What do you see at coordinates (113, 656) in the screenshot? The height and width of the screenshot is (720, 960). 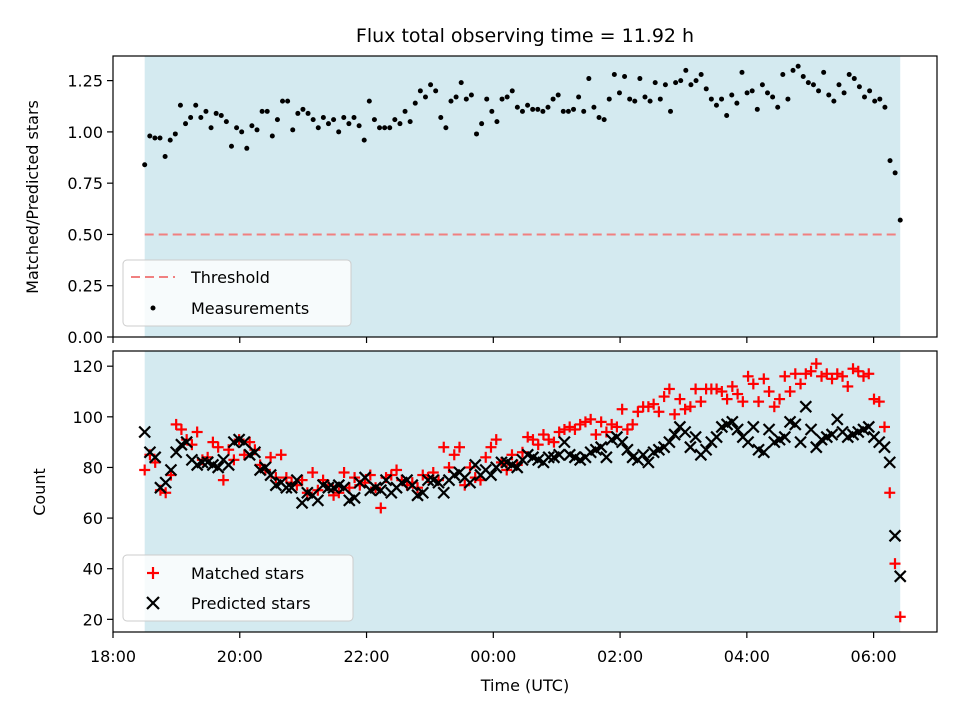 I see `x-tick-label: 18:00` at bounding box center [113, 656].